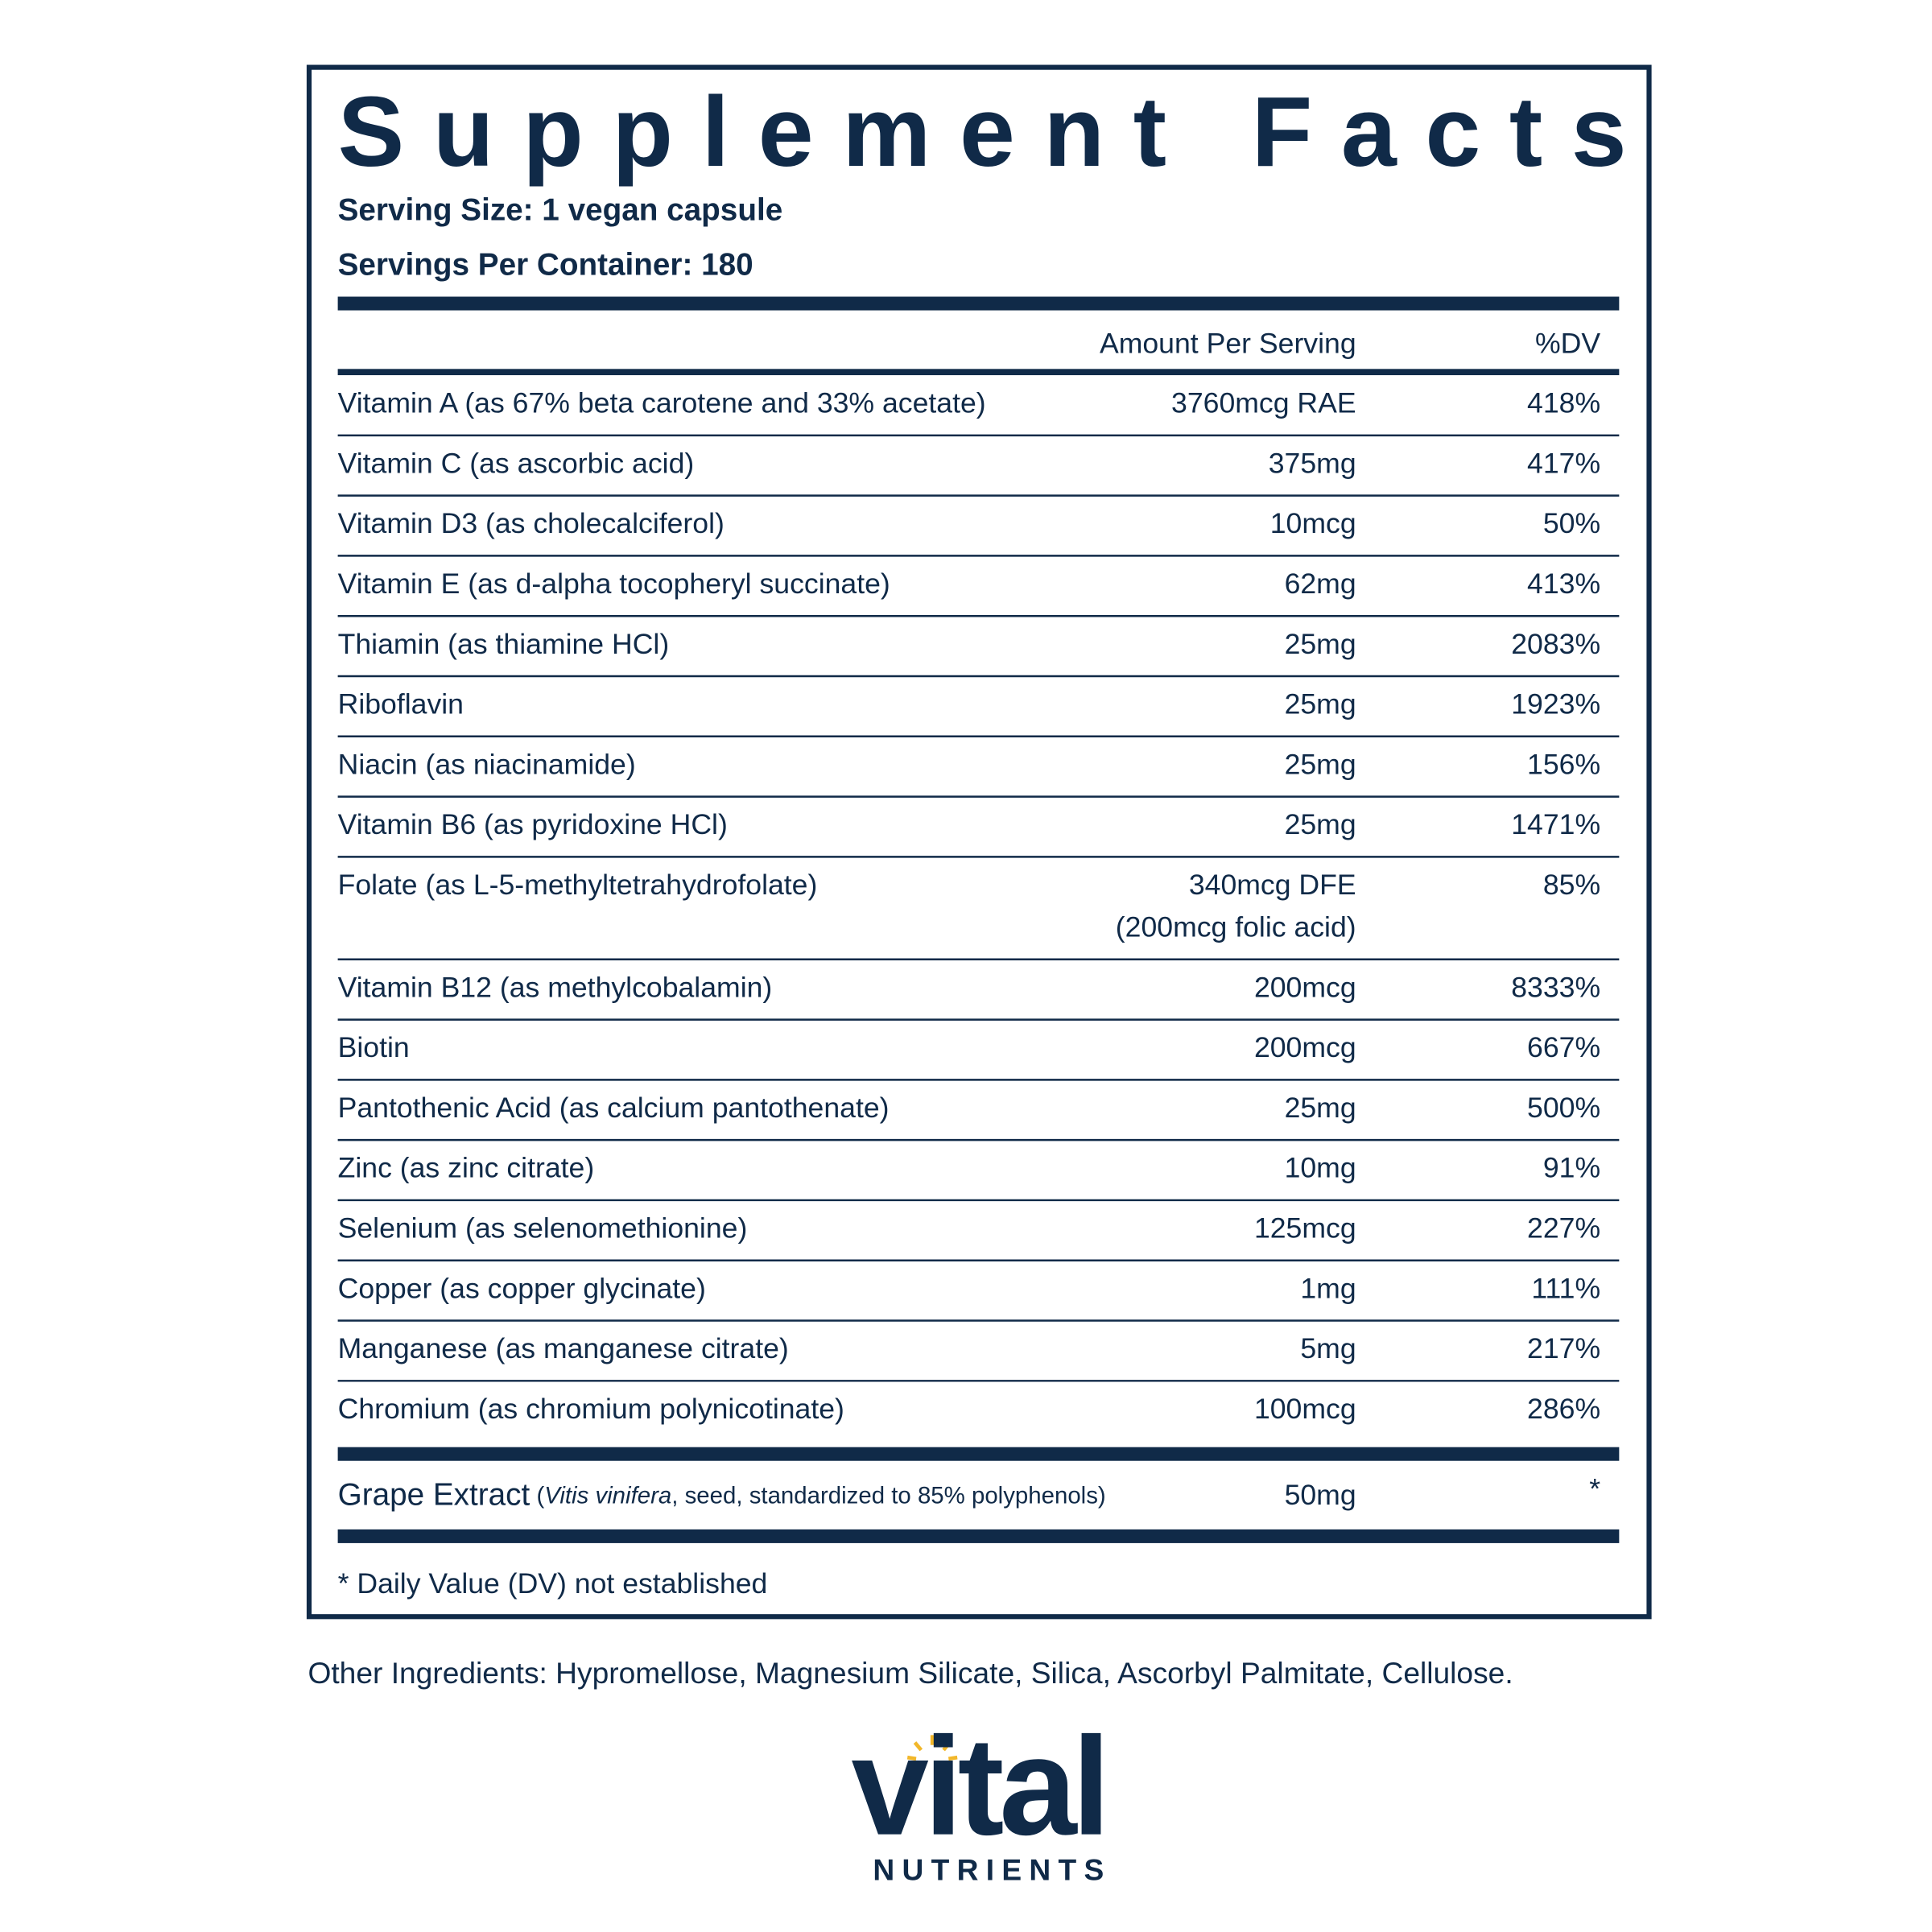 The height and width of the screenshot is (1932, 1932). What do you see at coordinates (932, 1748) in the screenshot?
I see `logo-sun` at bounding box center [932, 1748].